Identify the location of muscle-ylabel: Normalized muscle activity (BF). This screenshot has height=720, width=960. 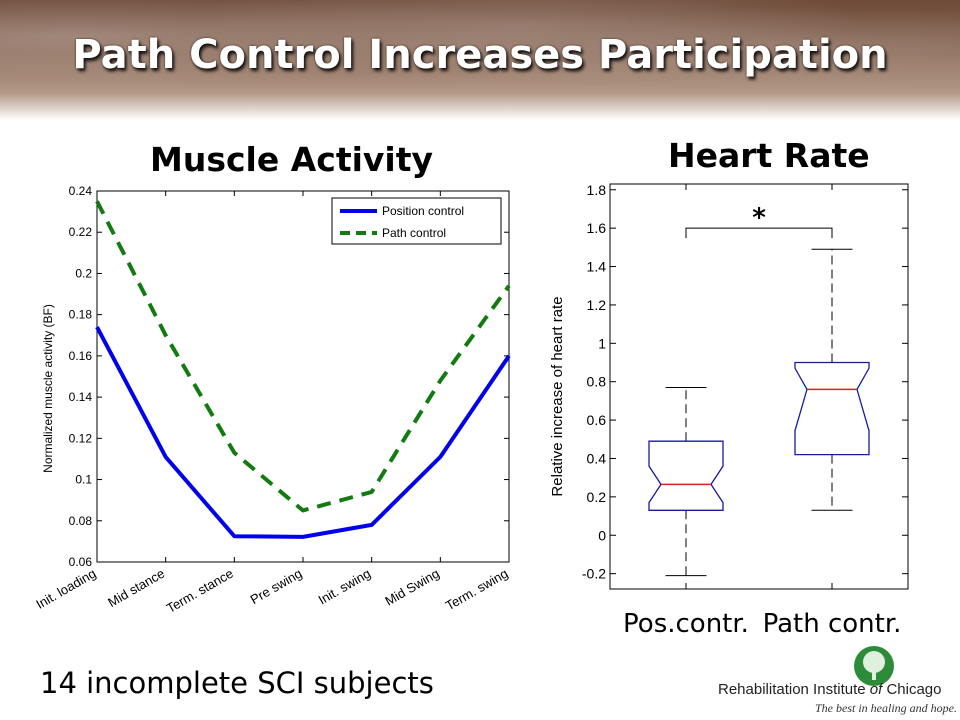
(48, 388).